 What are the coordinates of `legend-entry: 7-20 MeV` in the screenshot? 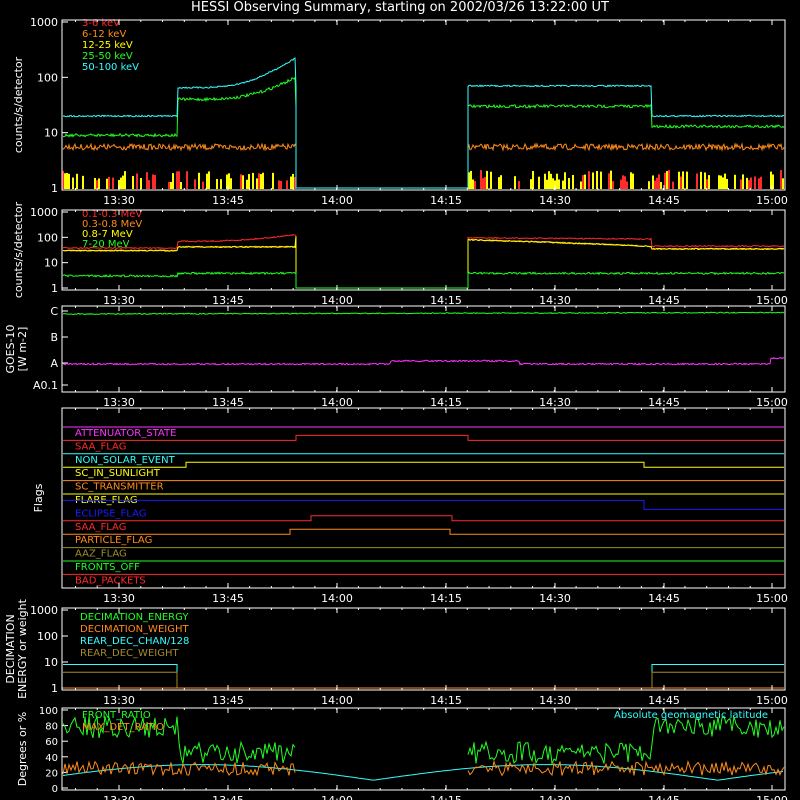 It's located at (106, 244).